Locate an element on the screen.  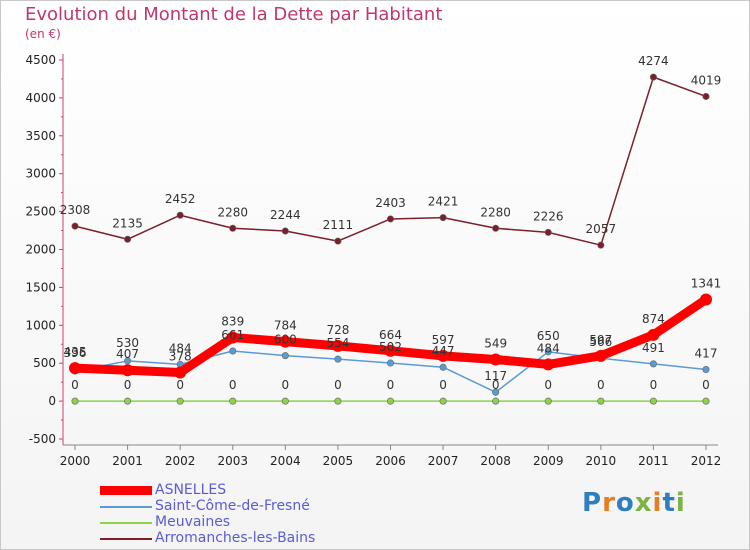
data-label: 378 is located at coordinates (180, 356).